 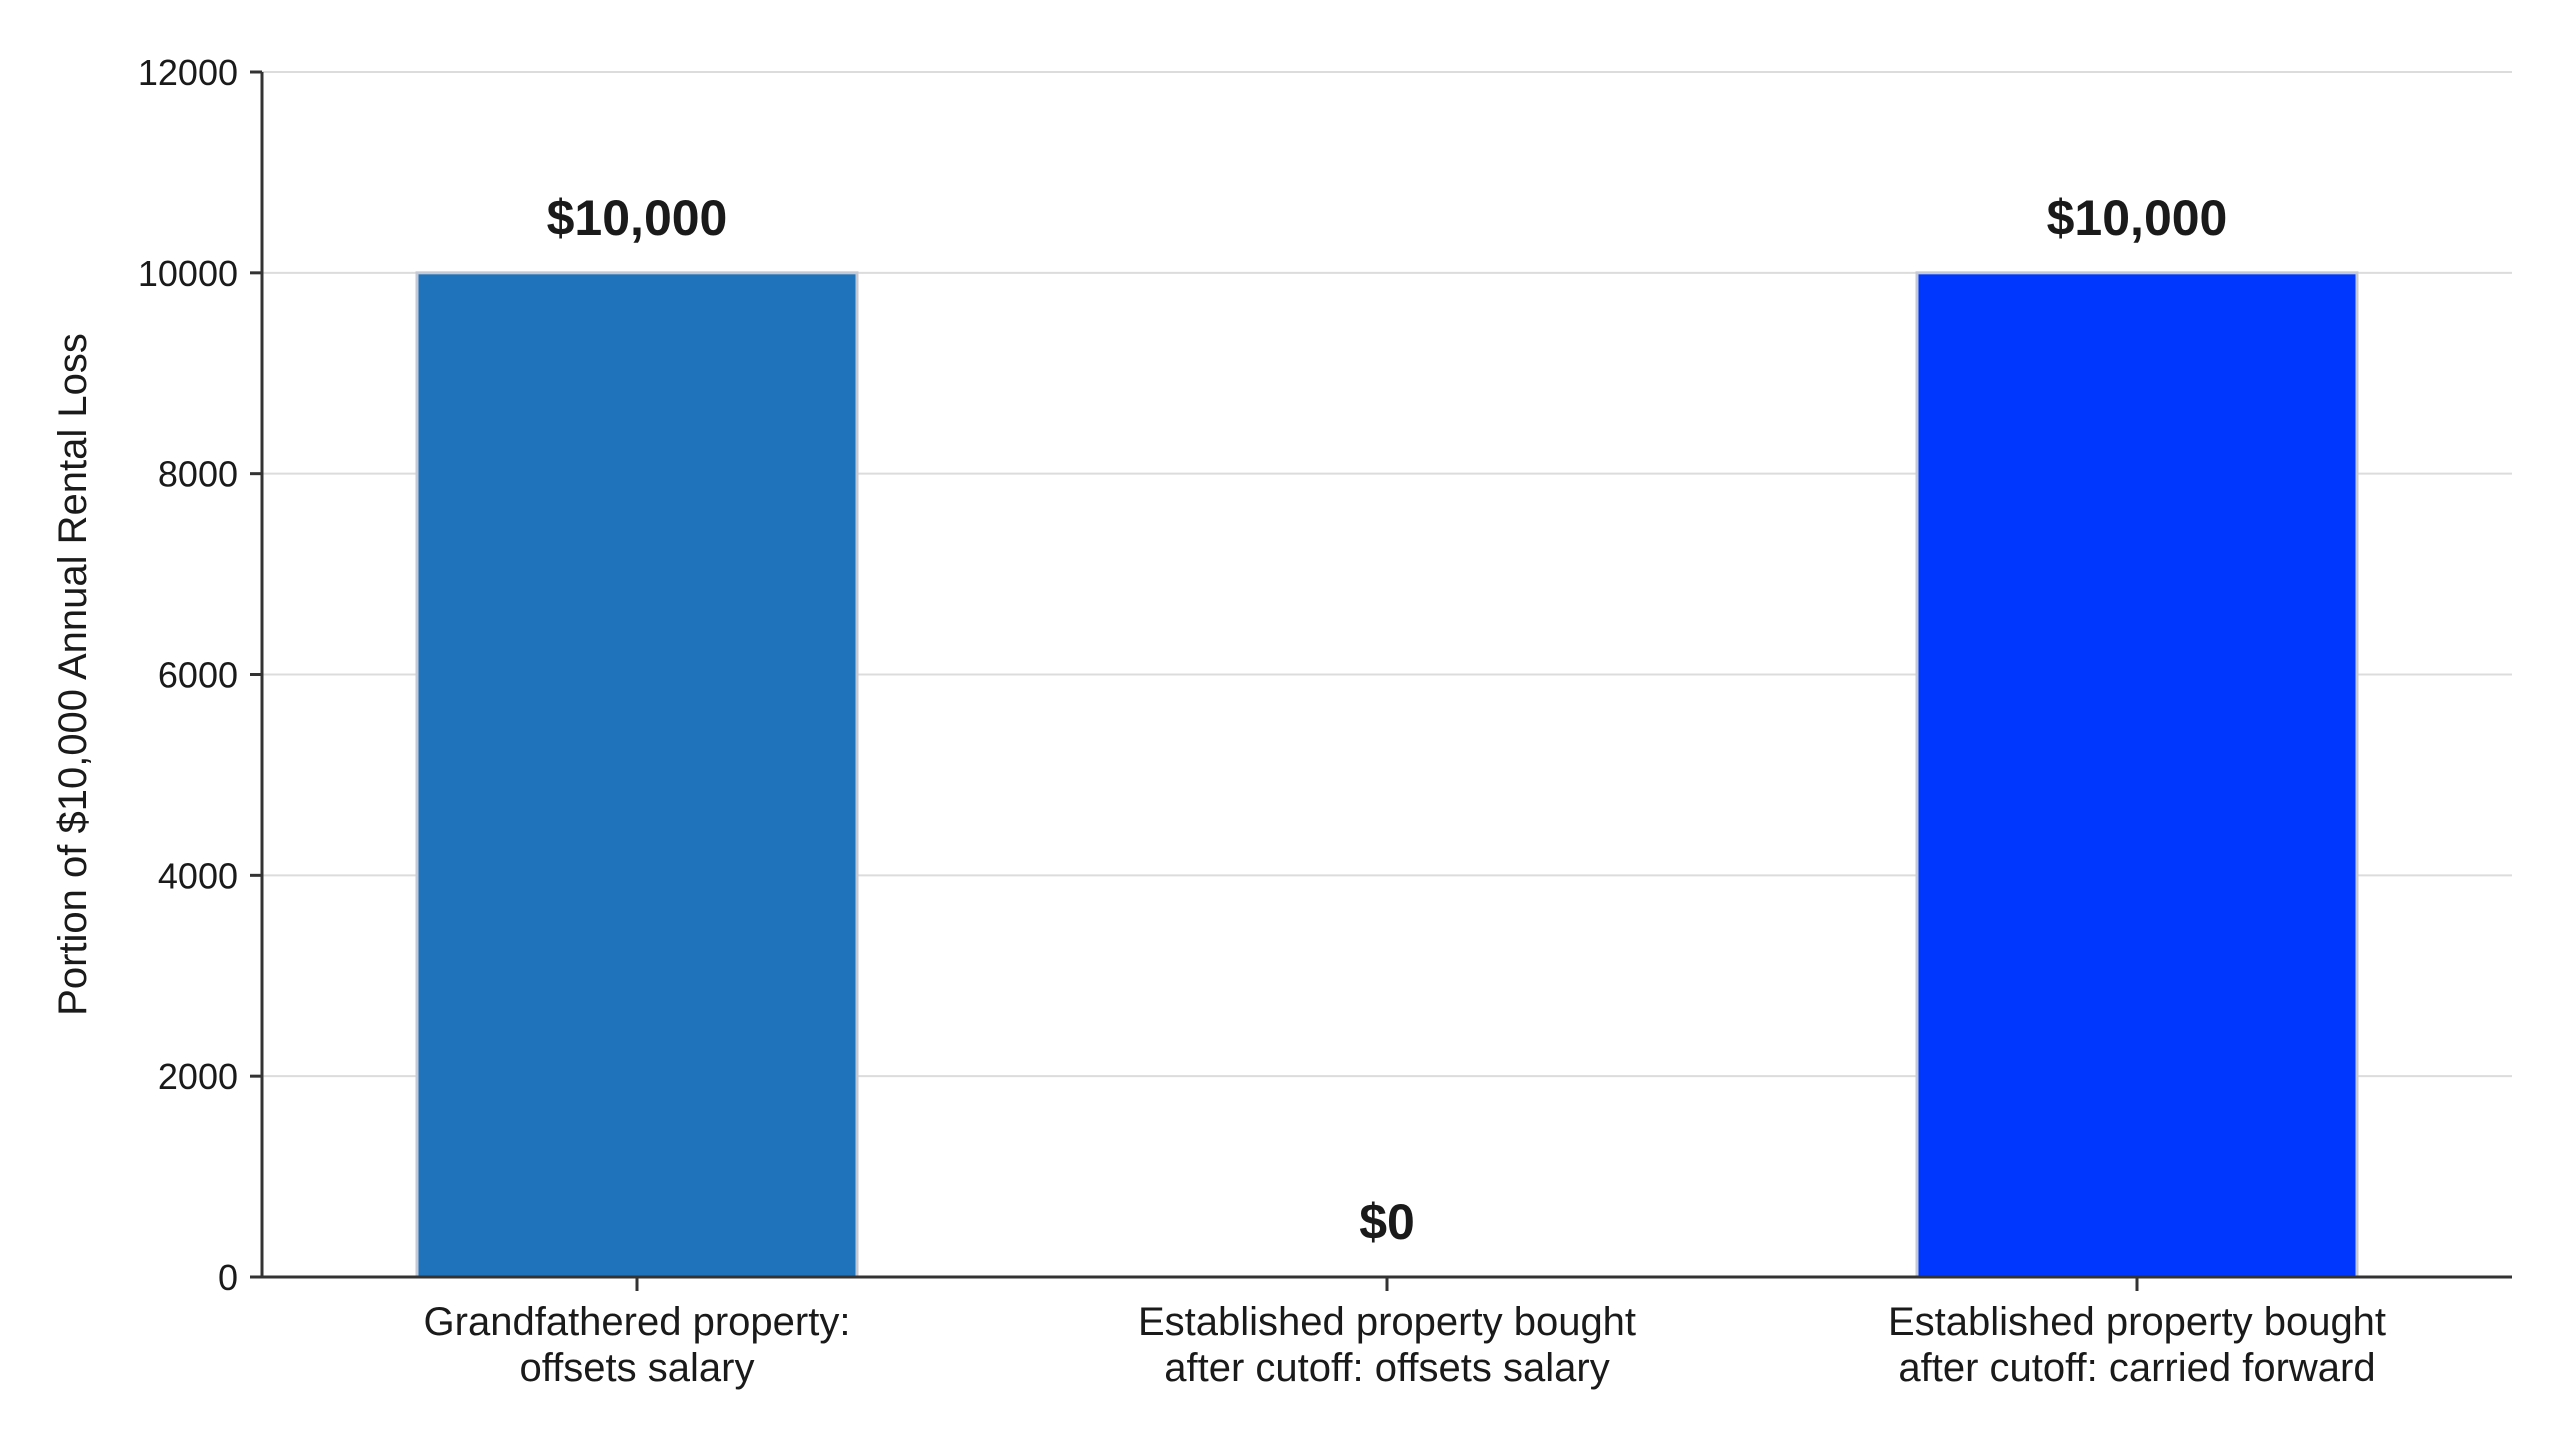 I want to click on y-tick-label: 4000, so click(x=198, y=875).